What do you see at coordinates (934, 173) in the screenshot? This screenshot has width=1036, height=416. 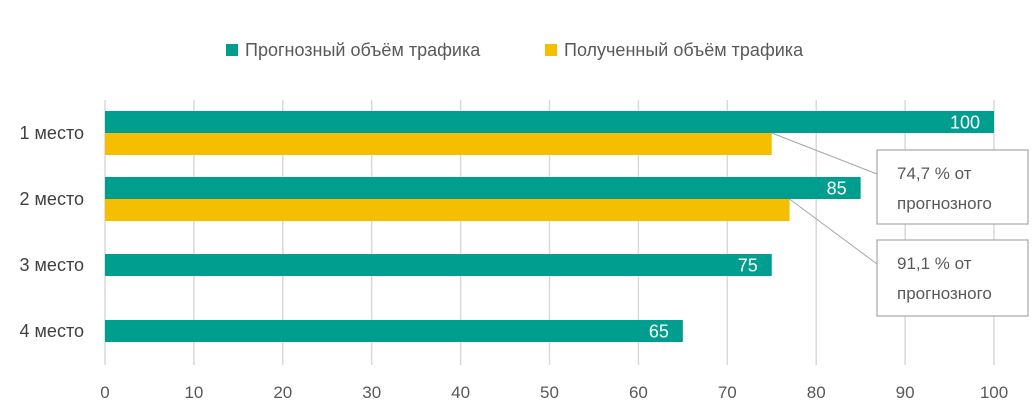 I see `callout-text-line1: 74,7 % от` at bounding box center [934, 173].